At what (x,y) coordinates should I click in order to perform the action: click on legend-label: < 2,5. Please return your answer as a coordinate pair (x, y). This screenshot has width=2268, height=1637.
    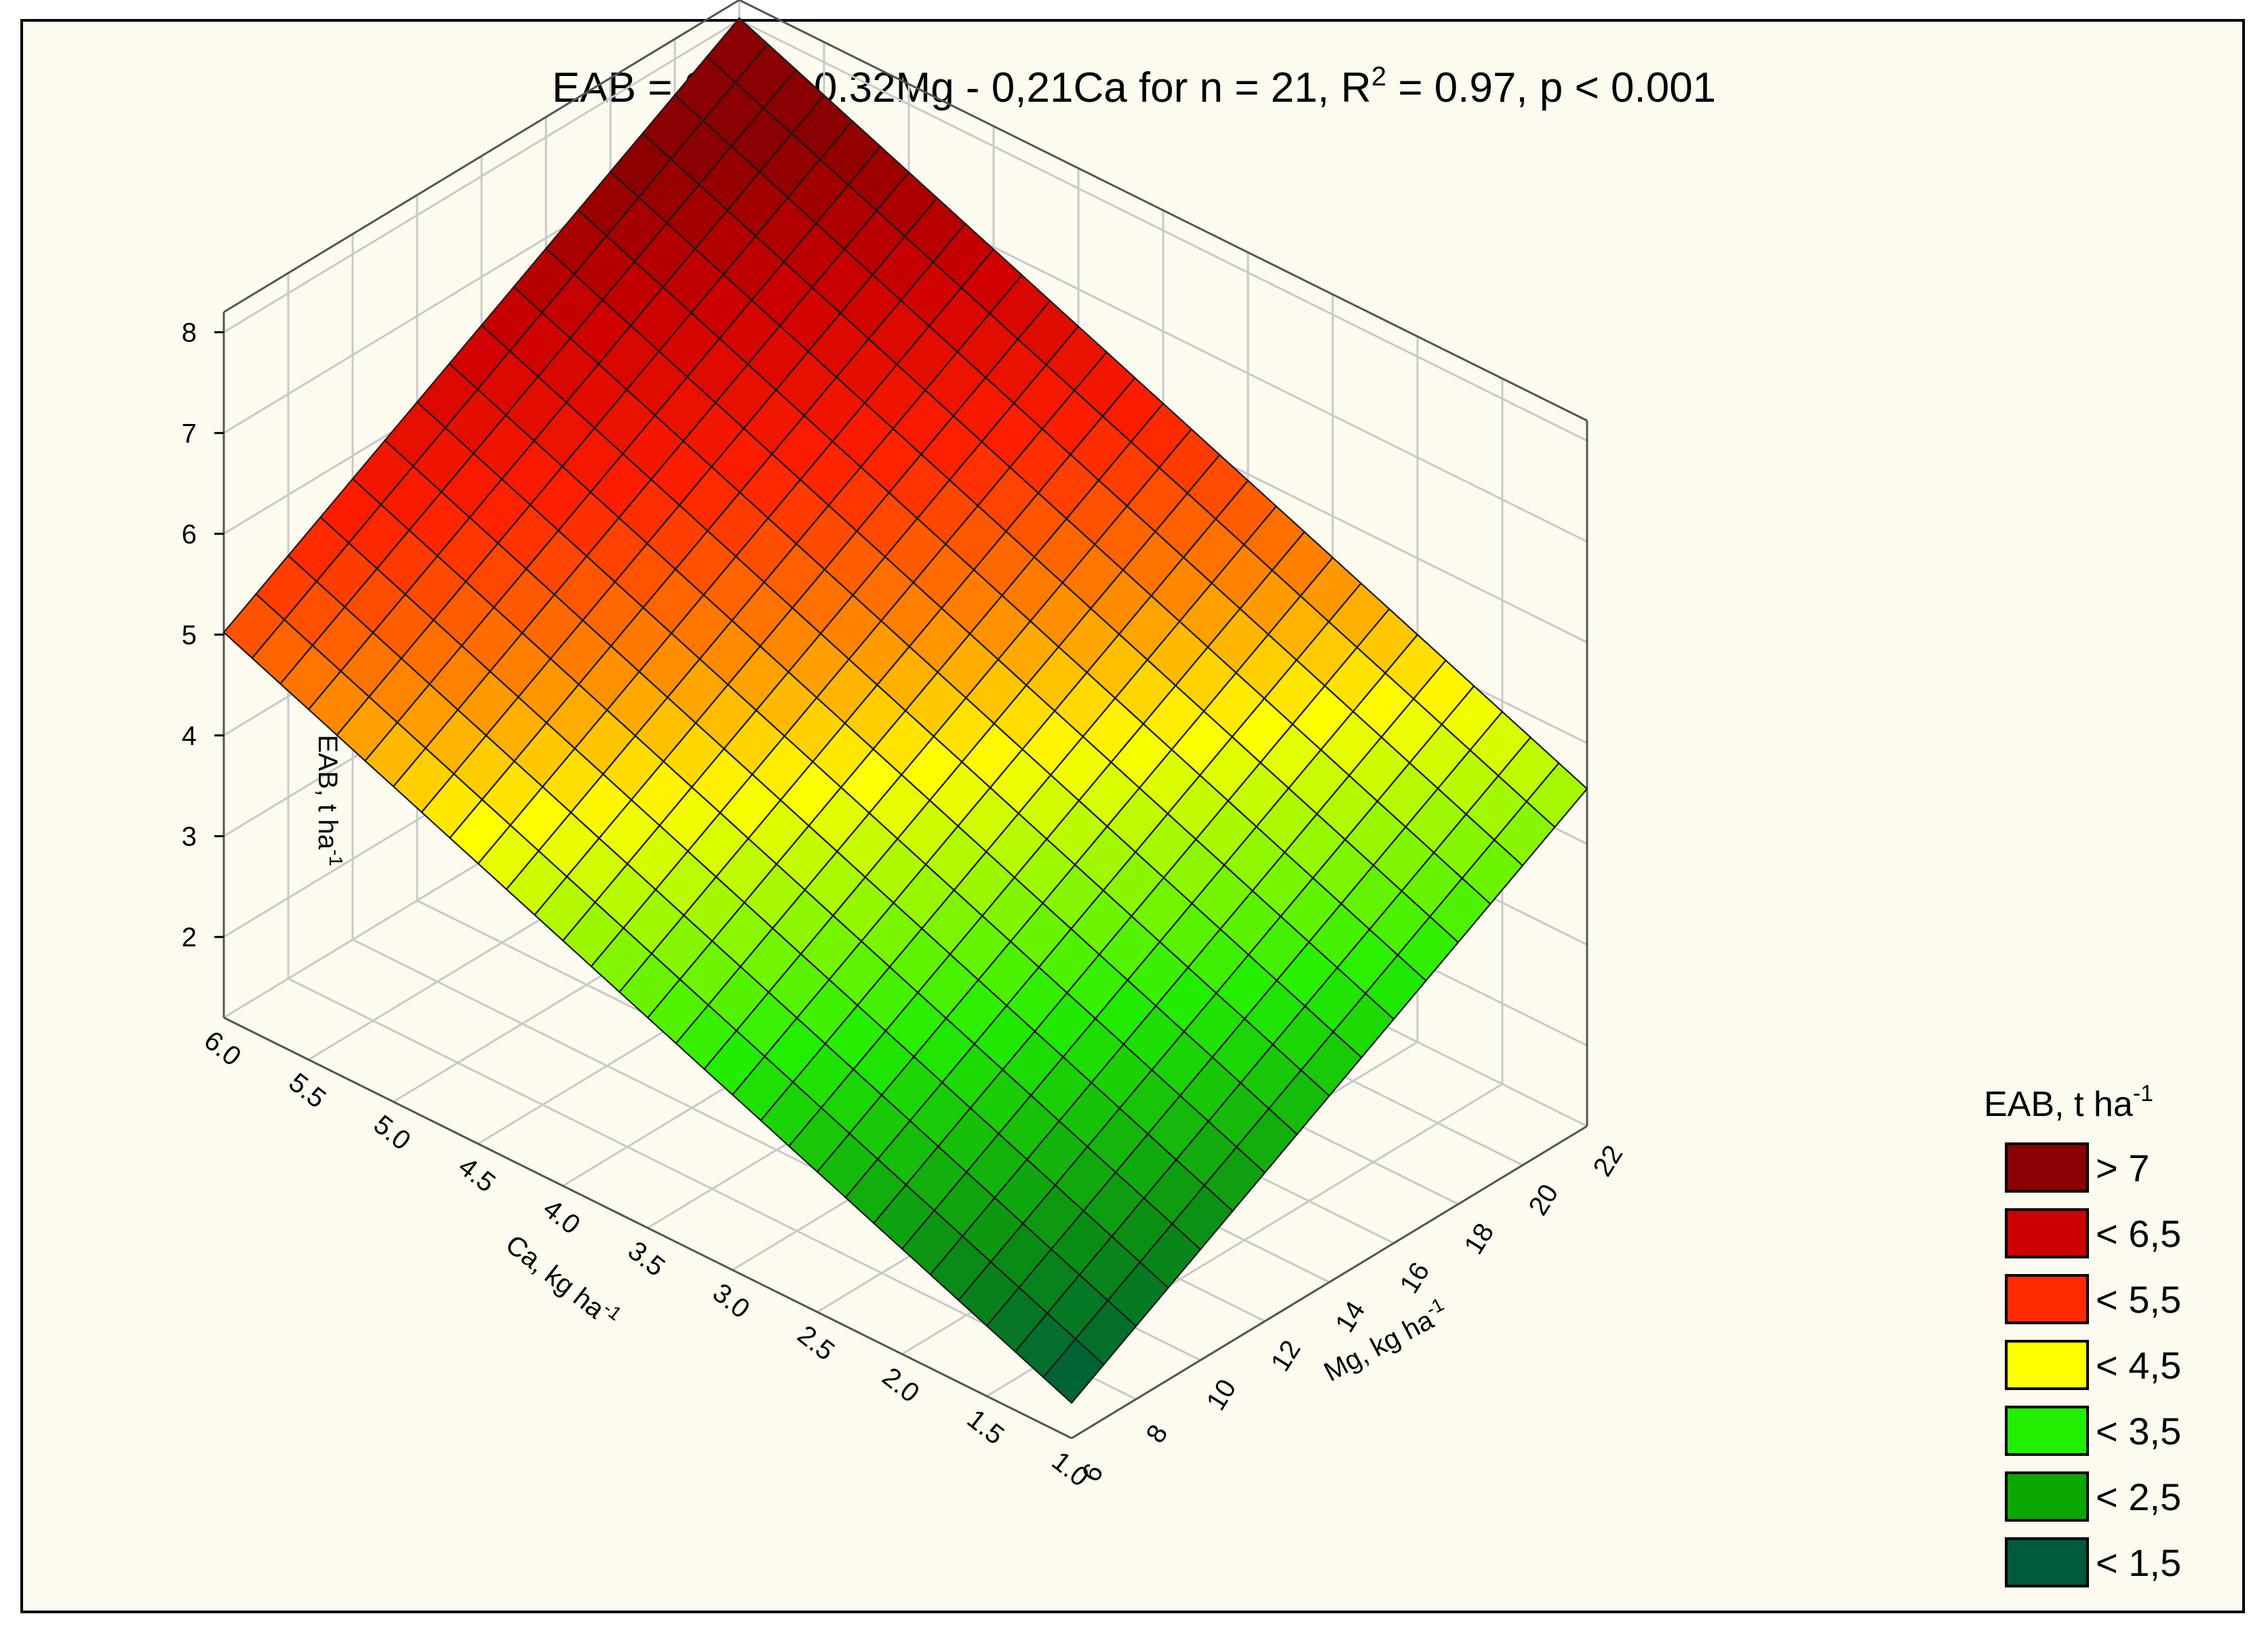
    Looking at the image, I should click on (2138, 1497).